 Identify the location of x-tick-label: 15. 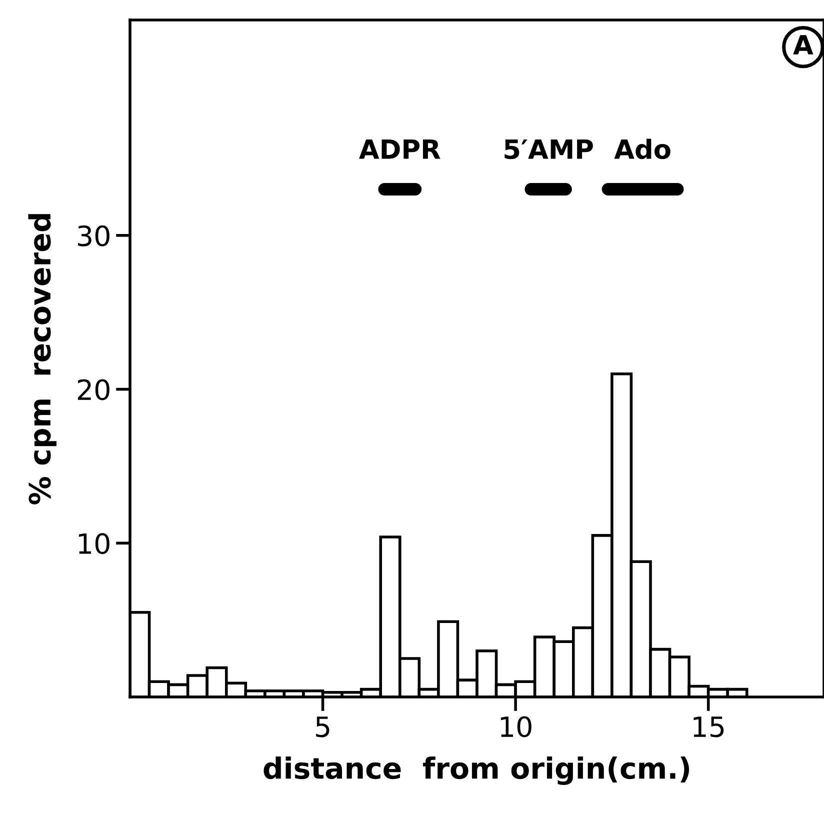
(709, 727).